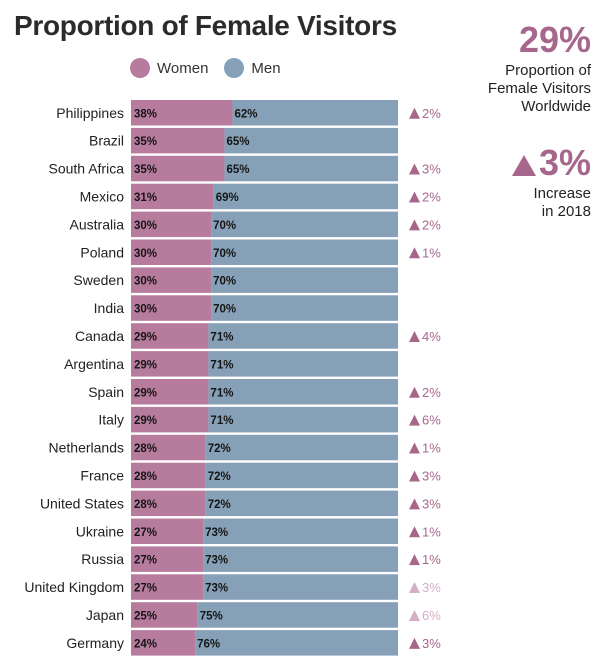 Image resolution: width=601 pixels, height=669 pixels. Describe the element at coordinates (145, 616) in the screenshot. I see `data-label-women: 25%` at that location.